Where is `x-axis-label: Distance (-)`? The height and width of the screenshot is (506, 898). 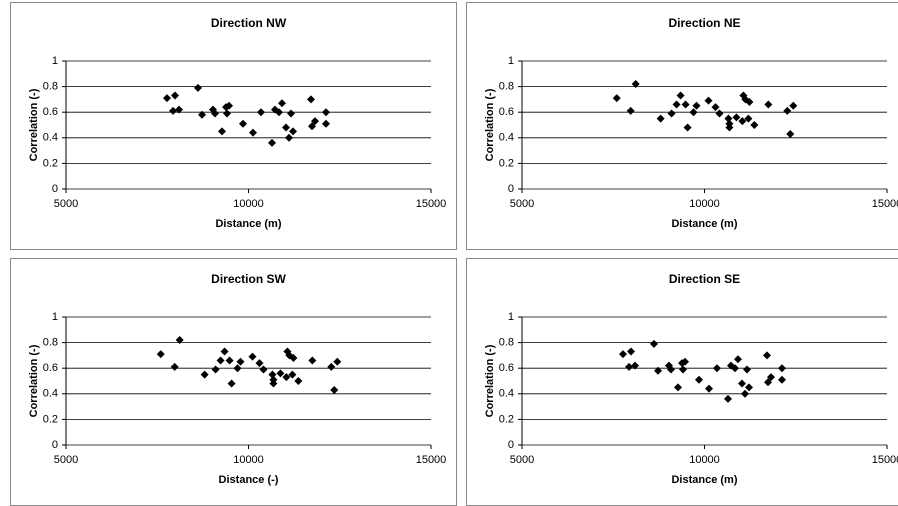
x-axis-label: Distance (-) is located at coordinates (249, 480).